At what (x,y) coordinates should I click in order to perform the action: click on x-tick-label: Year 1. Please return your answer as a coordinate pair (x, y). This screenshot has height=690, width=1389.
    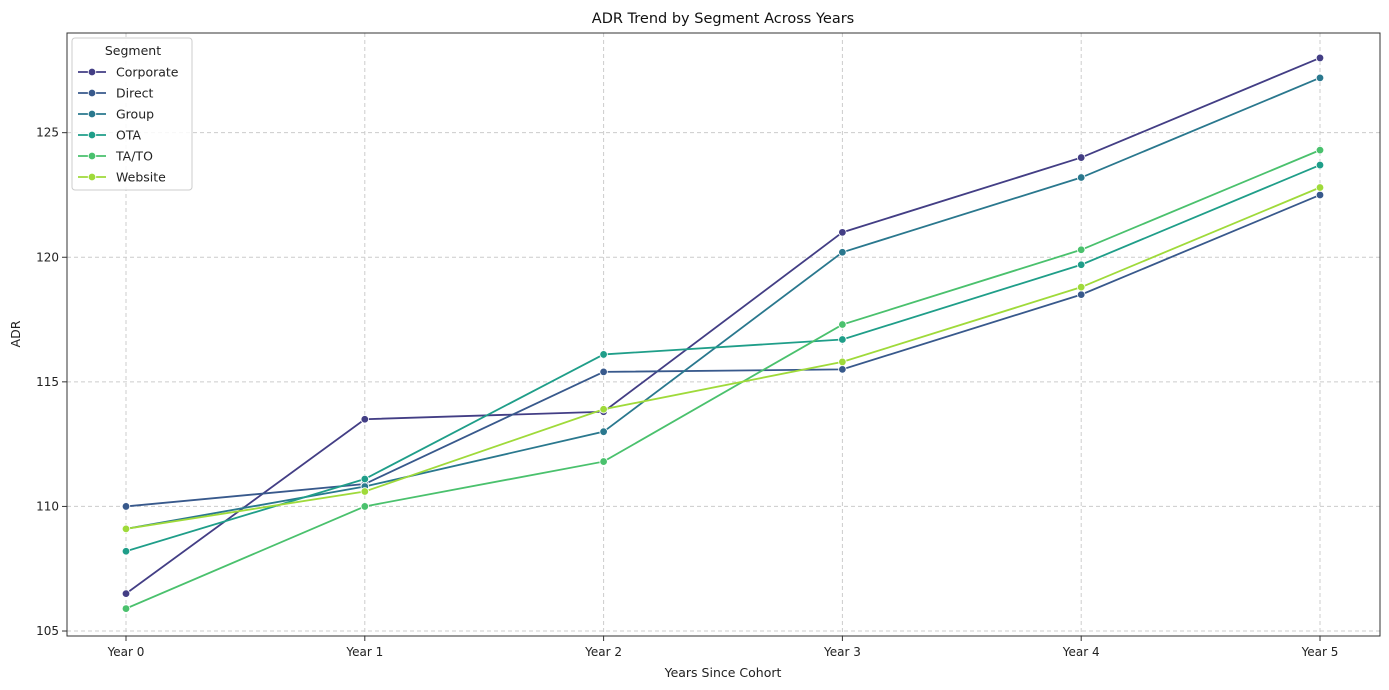
    Looking at the image, I should click on (364, 652).